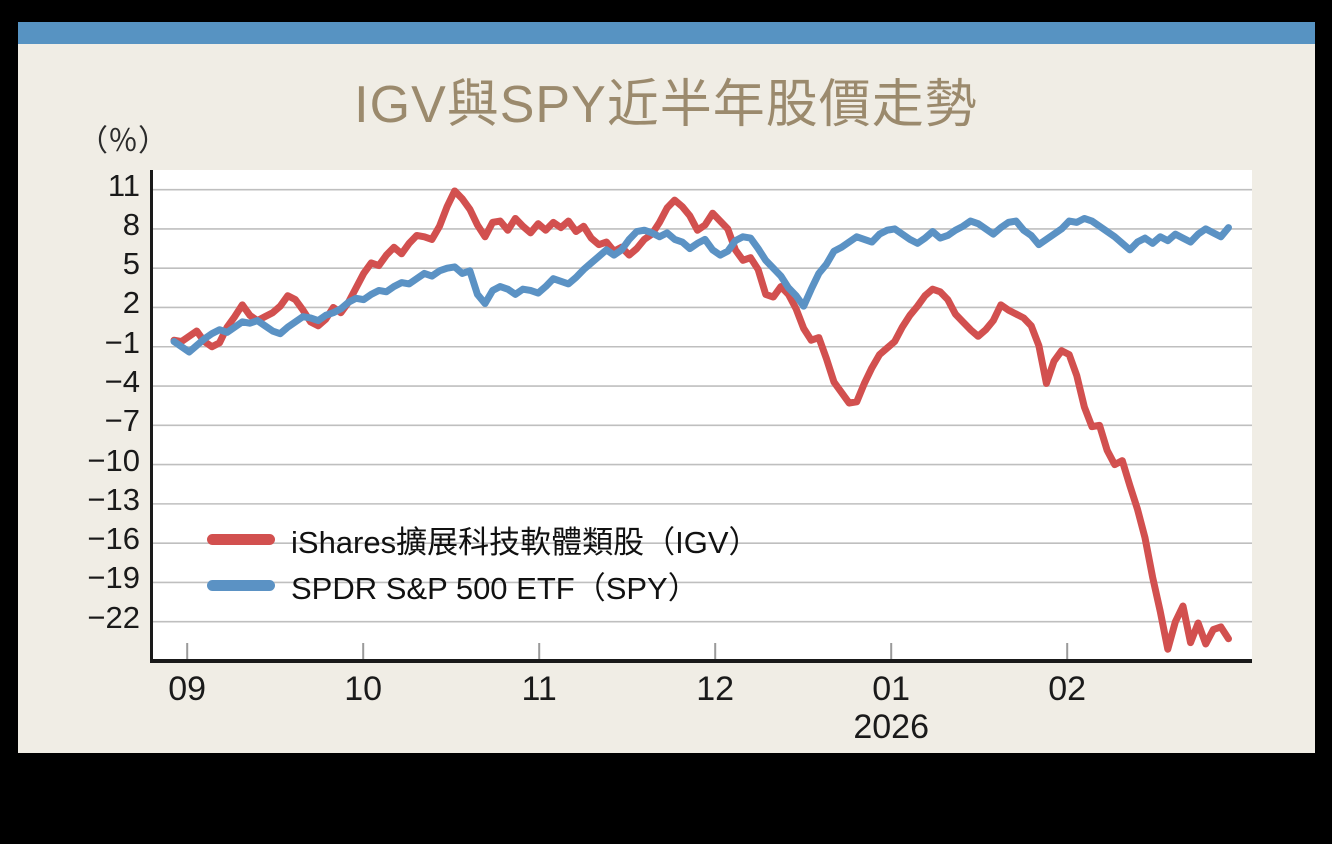 This screenshot has height=844, width=1332. What do you see at coordinates (241, 585) in the screenshot?
I see `legend-swatch-spy` at bounding box center [241, 585].